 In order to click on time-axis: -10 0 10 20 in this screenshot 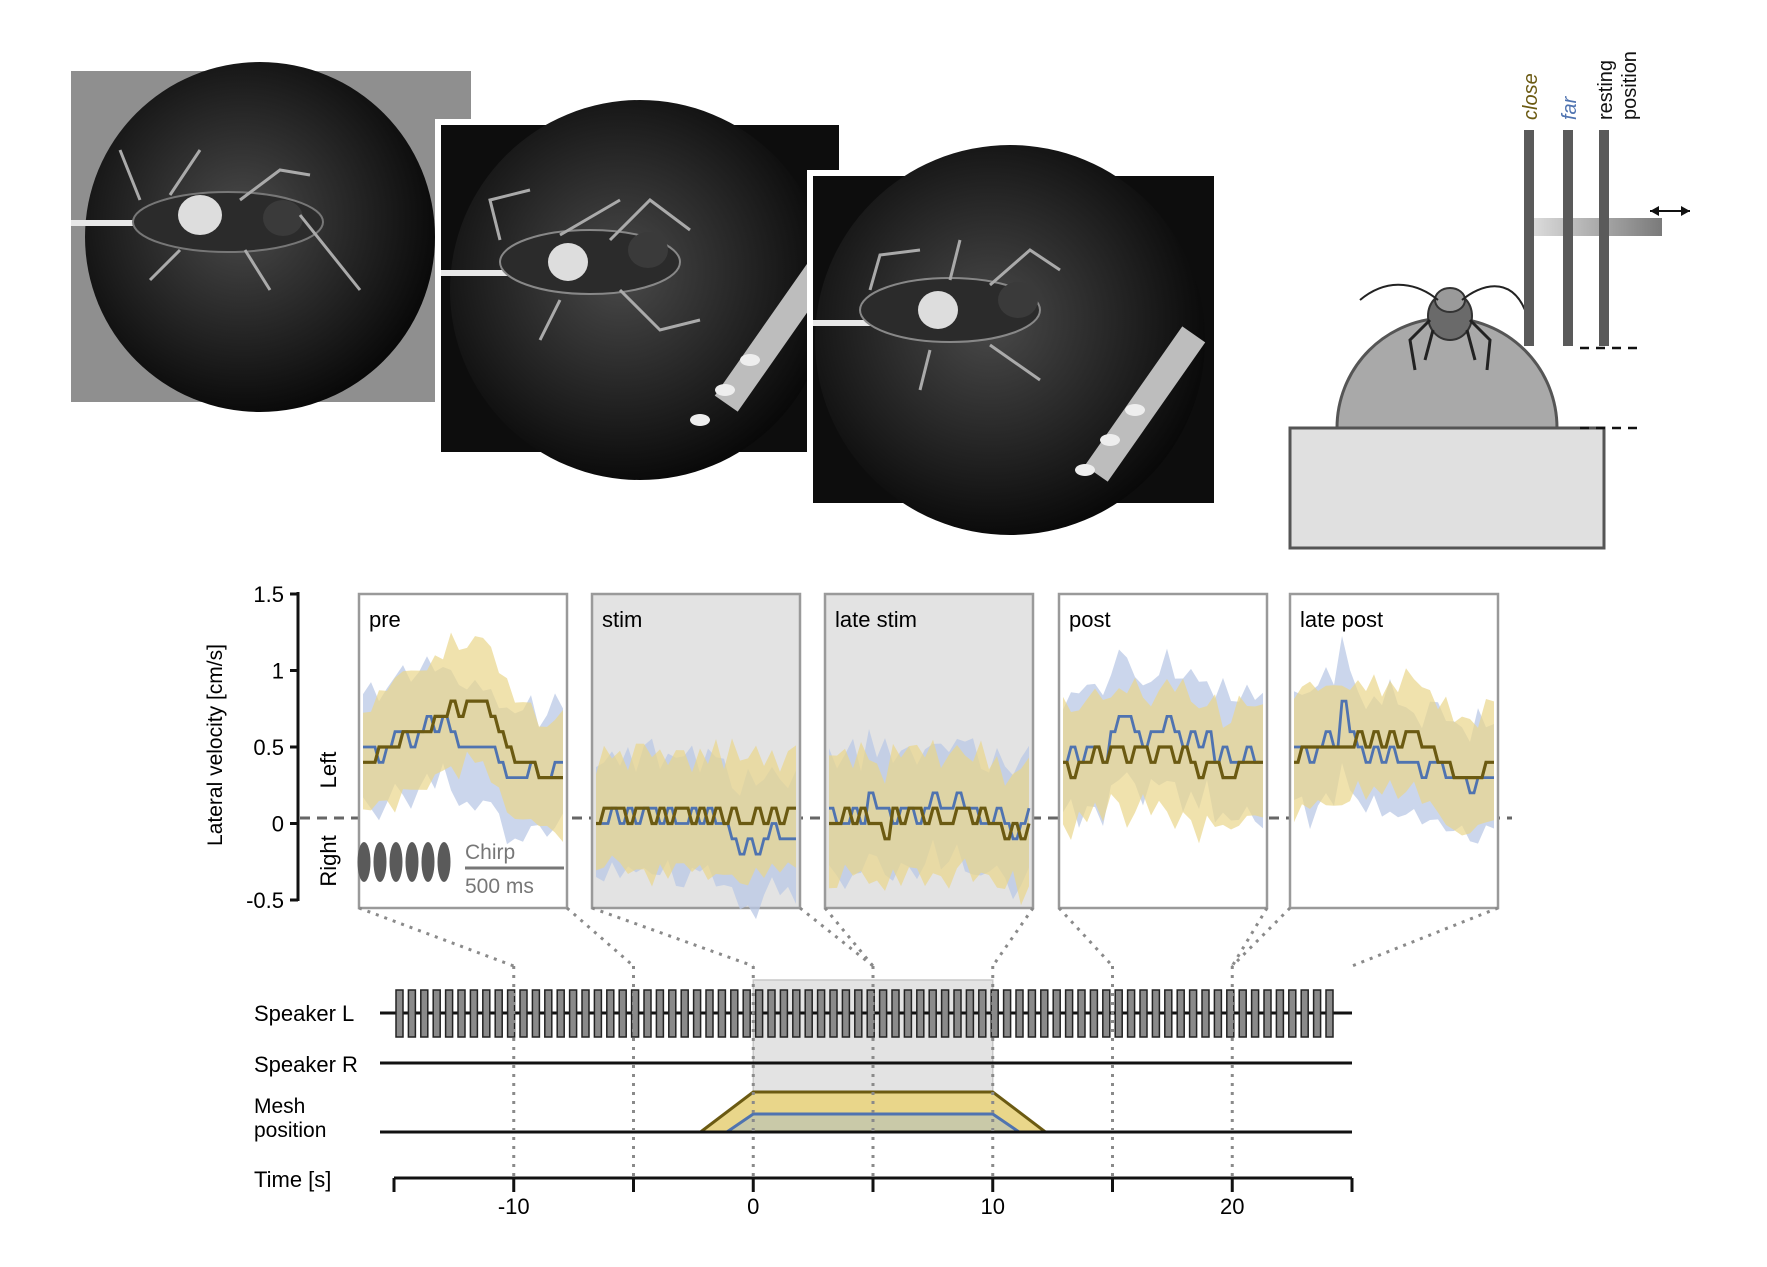, I will do `click(873, 1197)`.